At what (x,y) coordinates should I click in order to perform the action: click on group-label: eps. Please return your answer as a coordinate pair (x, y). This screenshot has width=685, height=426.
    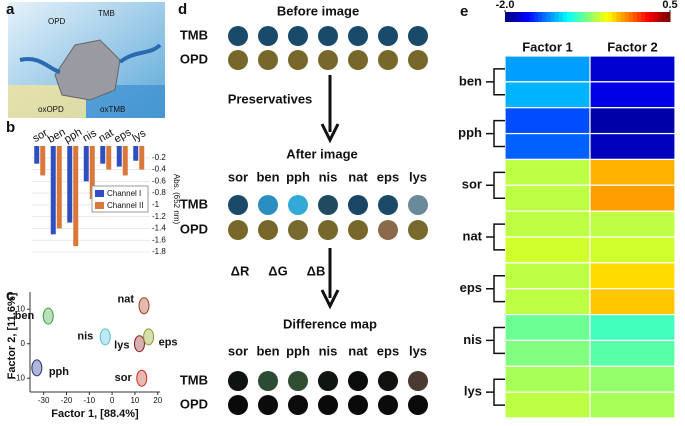
    Looking at the image, I should click on (471, 287).